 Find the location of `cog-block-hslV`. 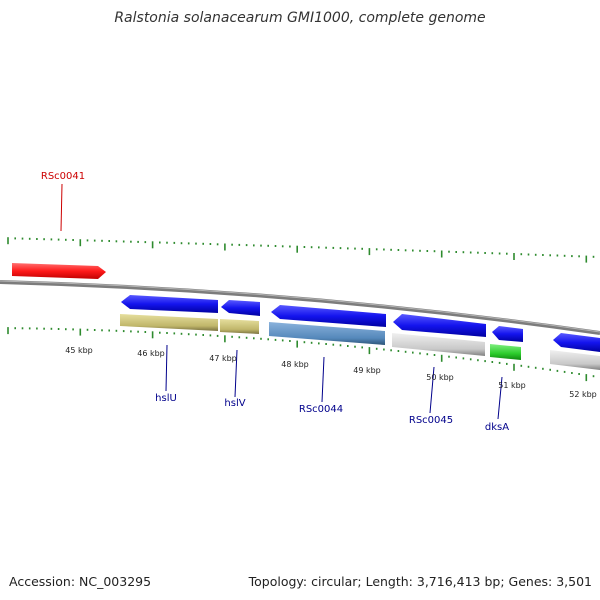

cog-block-hslV is located at coordinates (239, 326).